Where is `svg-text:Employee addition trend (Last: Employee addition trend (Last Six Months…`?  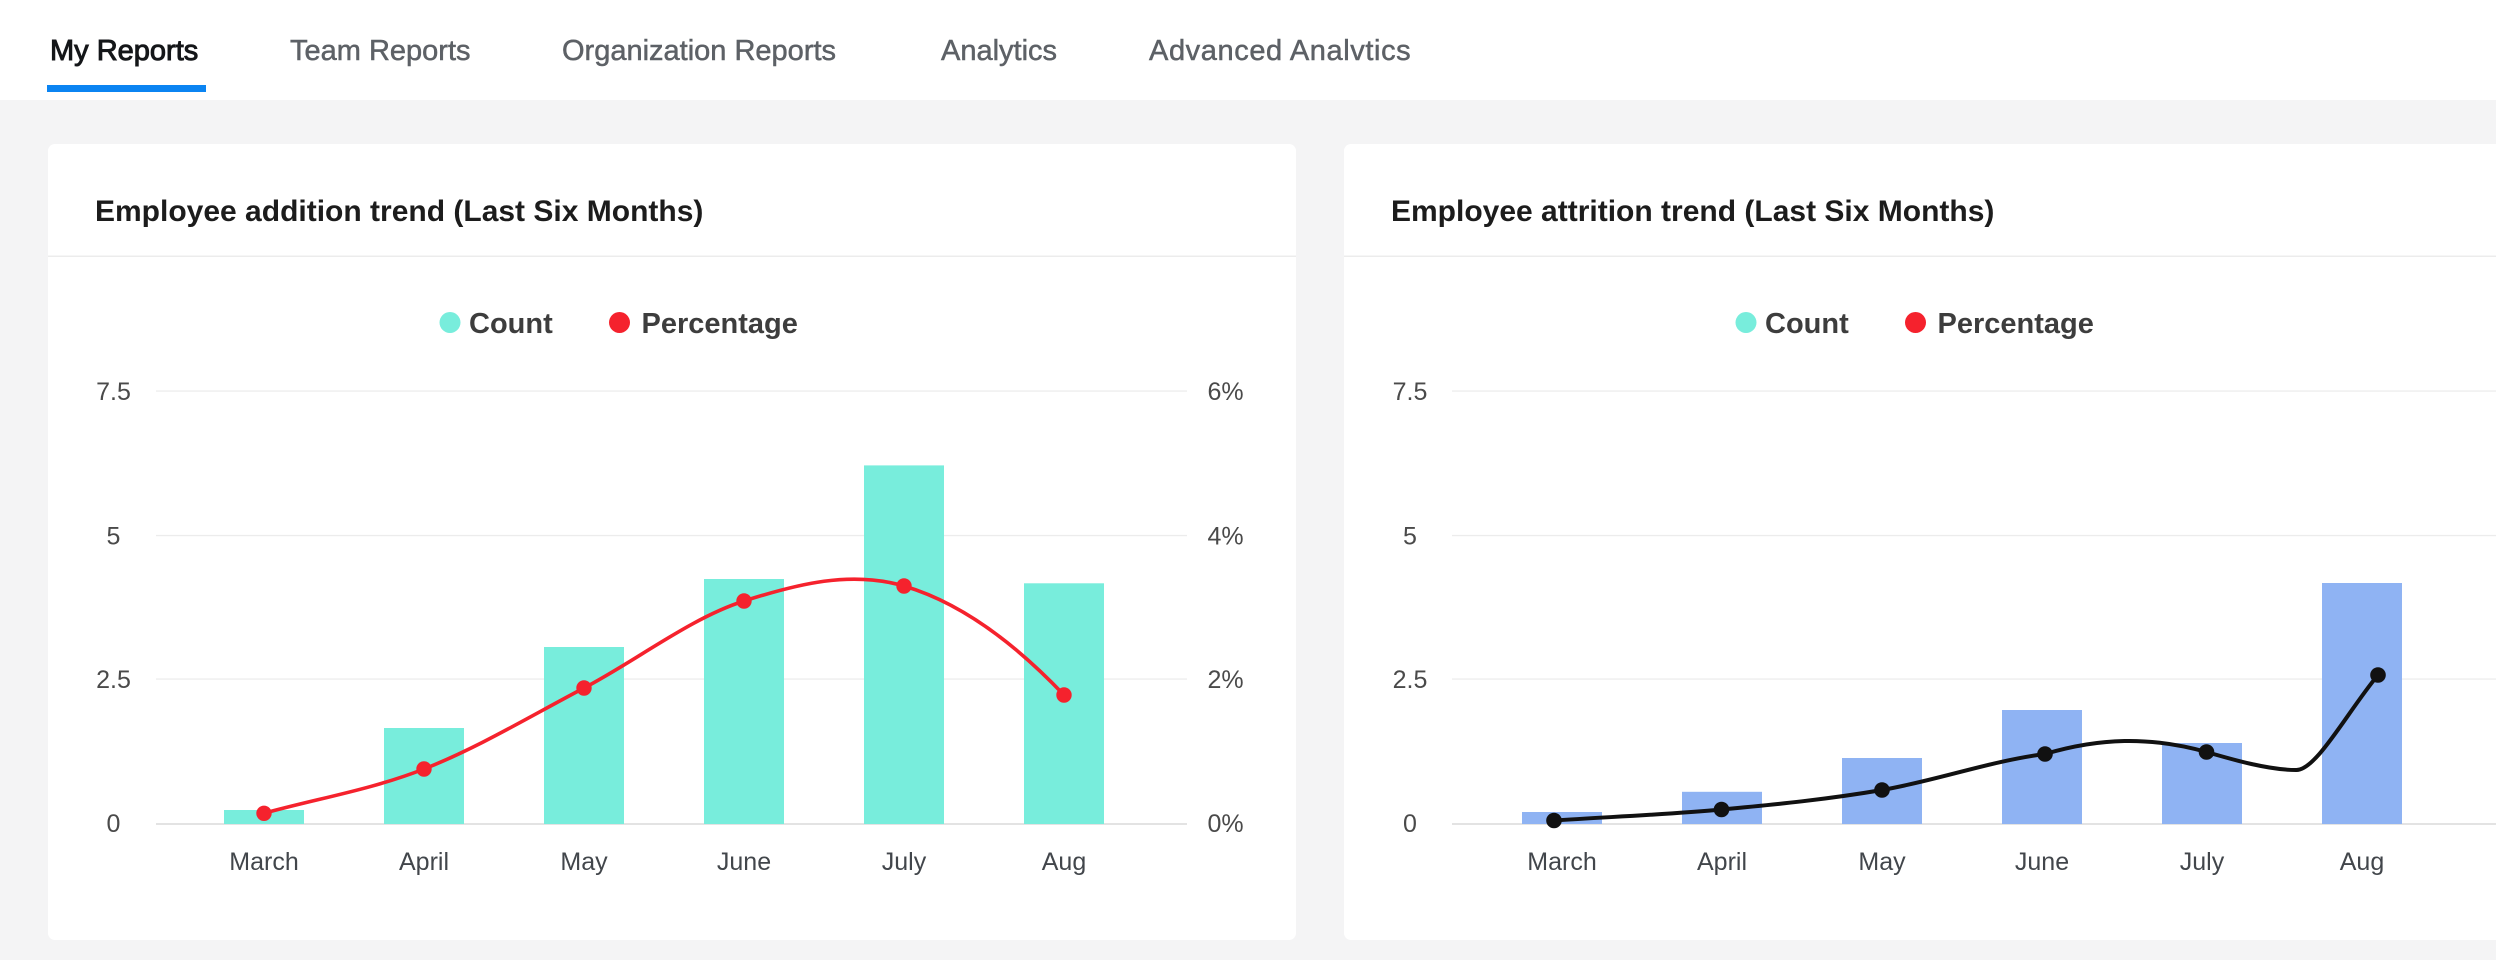 svg-text:Employee addition trend (Last: Employee addition trend (Last Six Months… is located at coordinates (399, 211).